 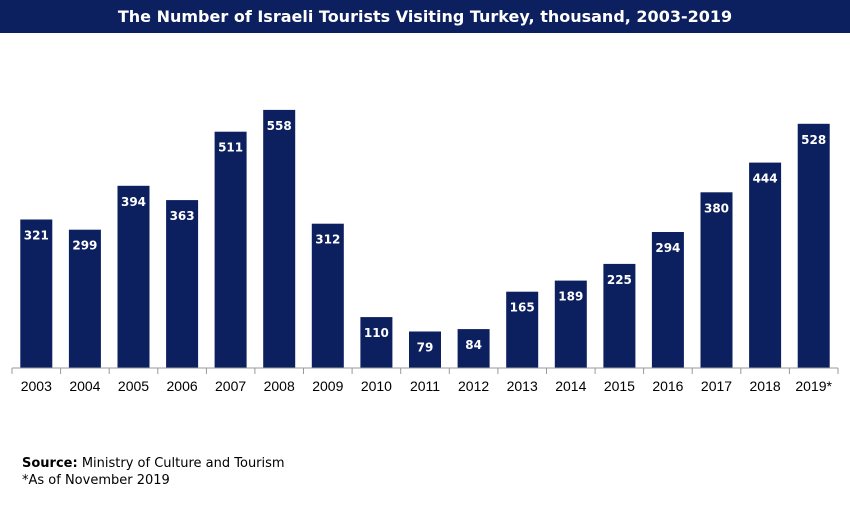 I want to click on bar-2009, so click(x=327, y=295).